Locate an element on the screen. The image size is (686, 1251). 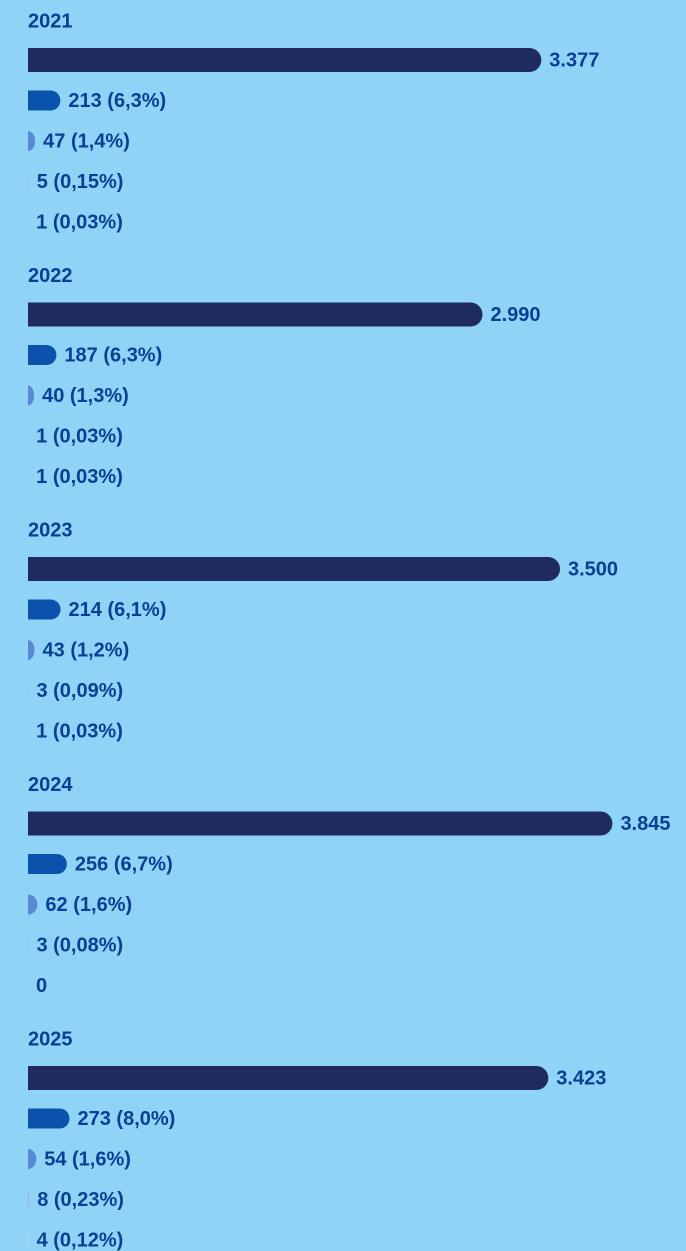
group-title: 2023 is located at coordinates (50, 530).